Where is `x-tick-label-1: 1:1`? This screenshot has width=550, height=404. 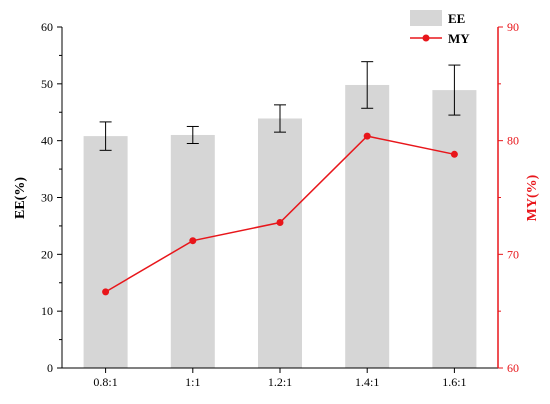
x-tick-label-1: 1:1 is located at coordinates (192, 382).